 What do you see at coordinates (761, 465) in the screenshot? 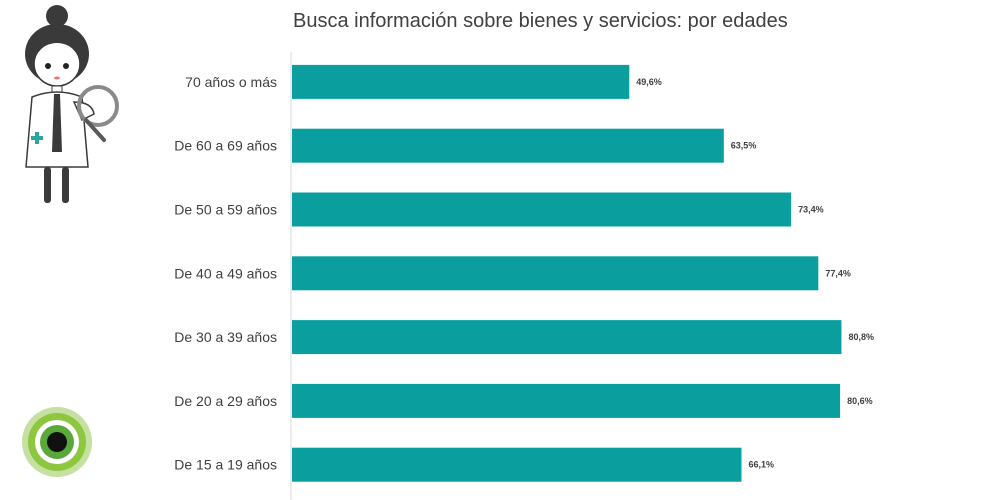
I see `value-label: 66,1%` at bounding box center [761, 465].